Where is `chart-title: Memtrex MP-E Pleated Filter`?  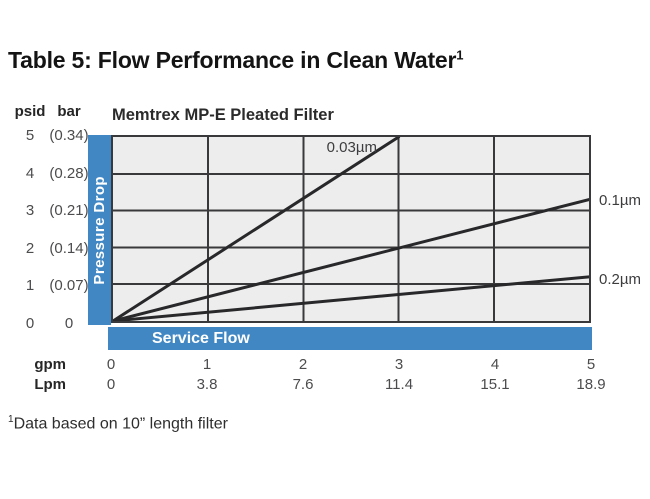 chart-title: Memtrex MP-E Pleated Filter is located at coordinates (223, 115).